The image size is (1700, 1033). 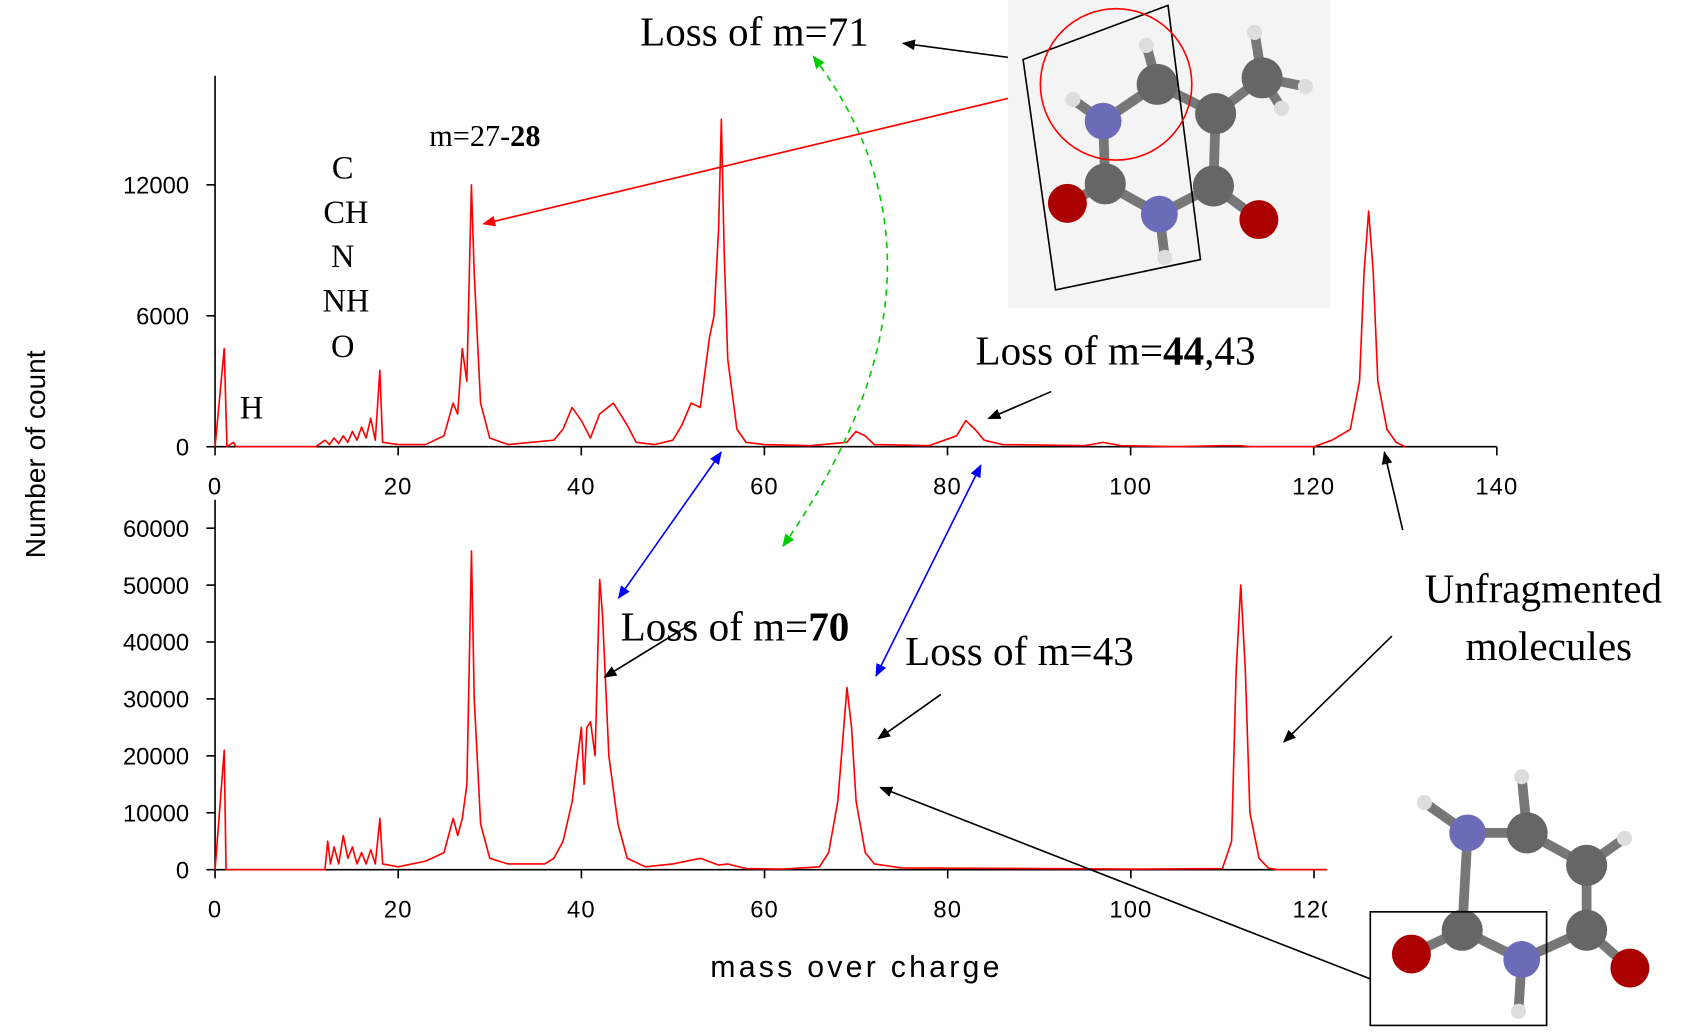 I want to click on y-tick-label: 20000, so click(x=156, y=756).